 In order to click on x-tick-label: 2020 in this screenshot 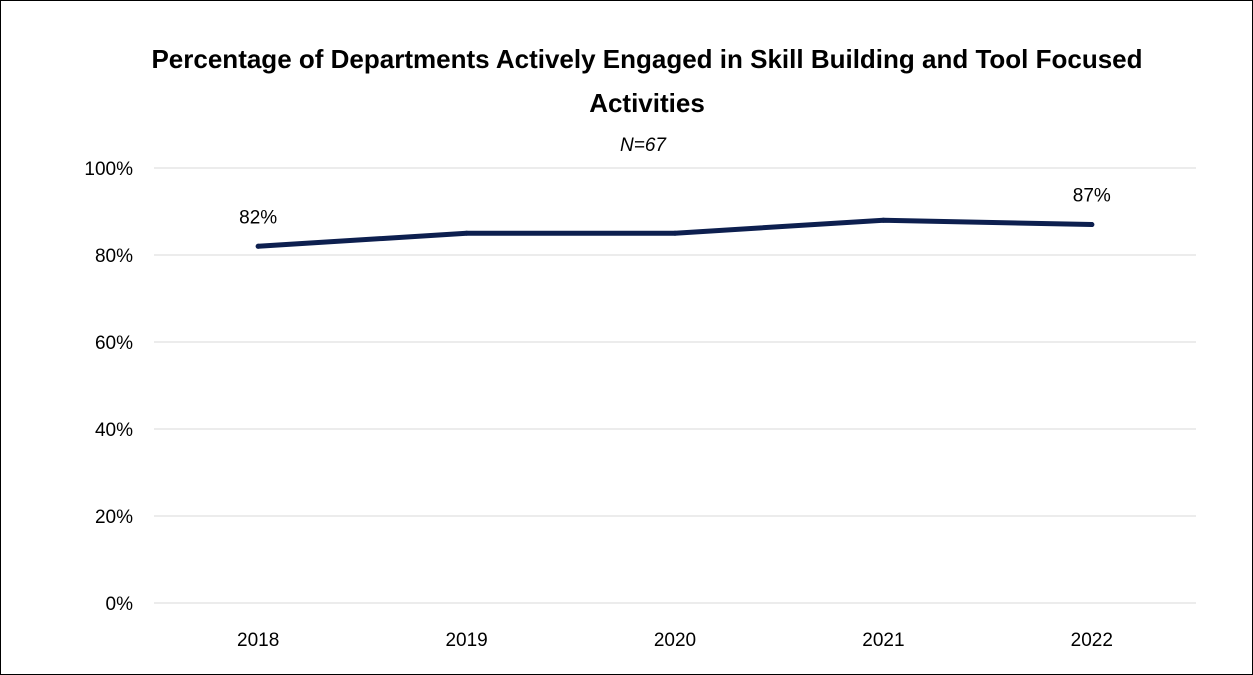, I will do `click(675, 640)`.